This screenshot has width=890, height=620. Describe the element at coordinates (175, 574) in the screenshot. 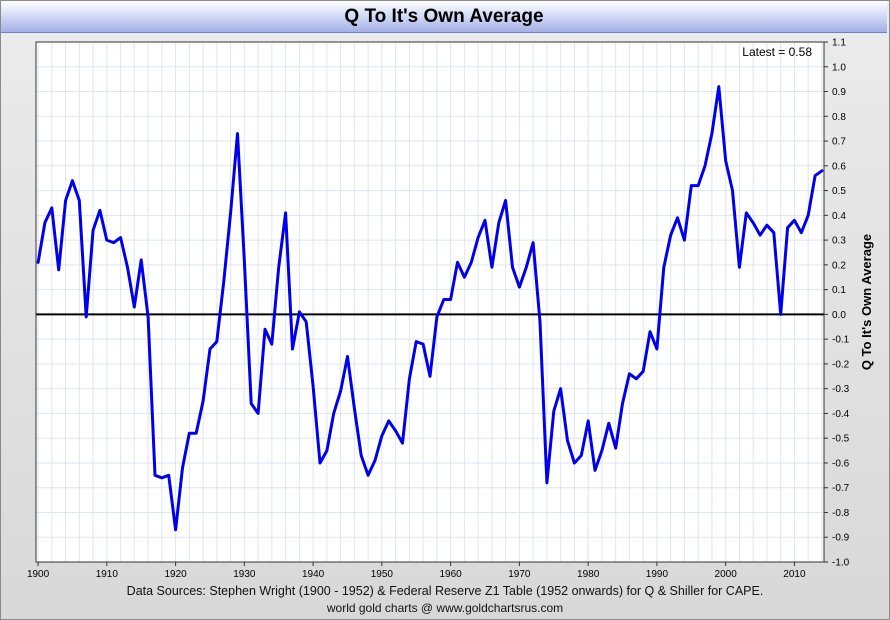

I see `x-tick-label: 1920` at that location.